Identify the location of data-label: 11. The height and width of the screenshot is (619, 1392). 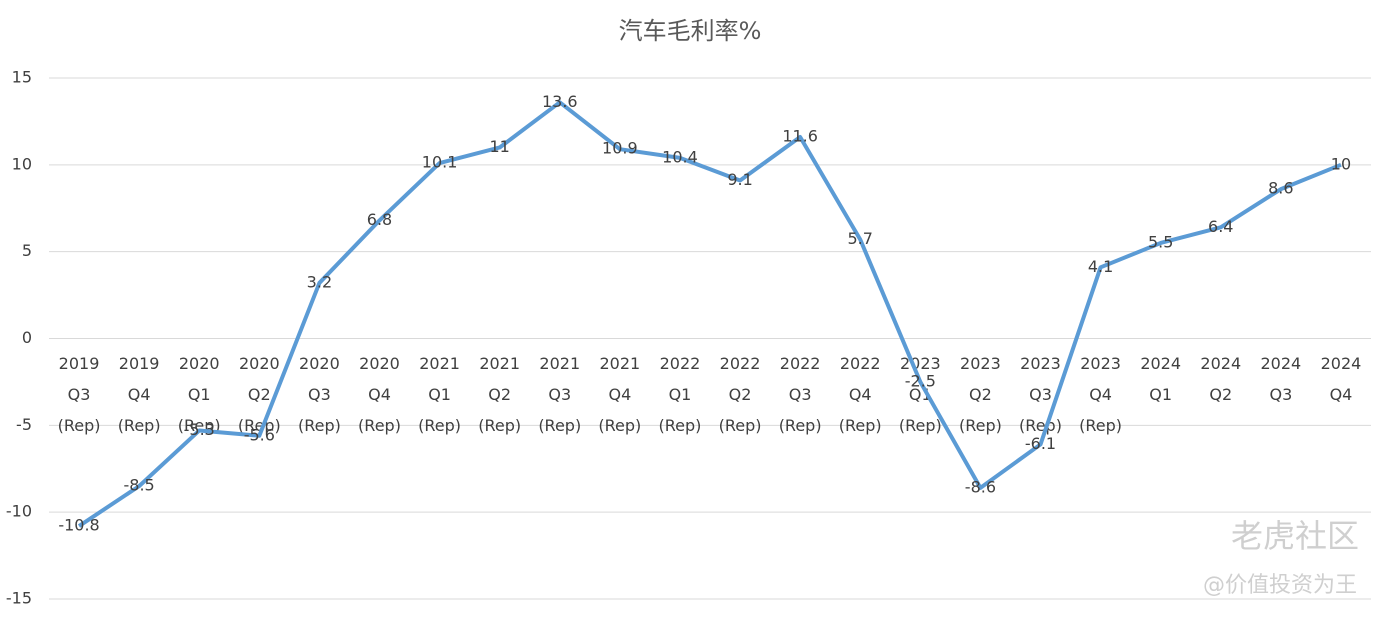
(500, 146).